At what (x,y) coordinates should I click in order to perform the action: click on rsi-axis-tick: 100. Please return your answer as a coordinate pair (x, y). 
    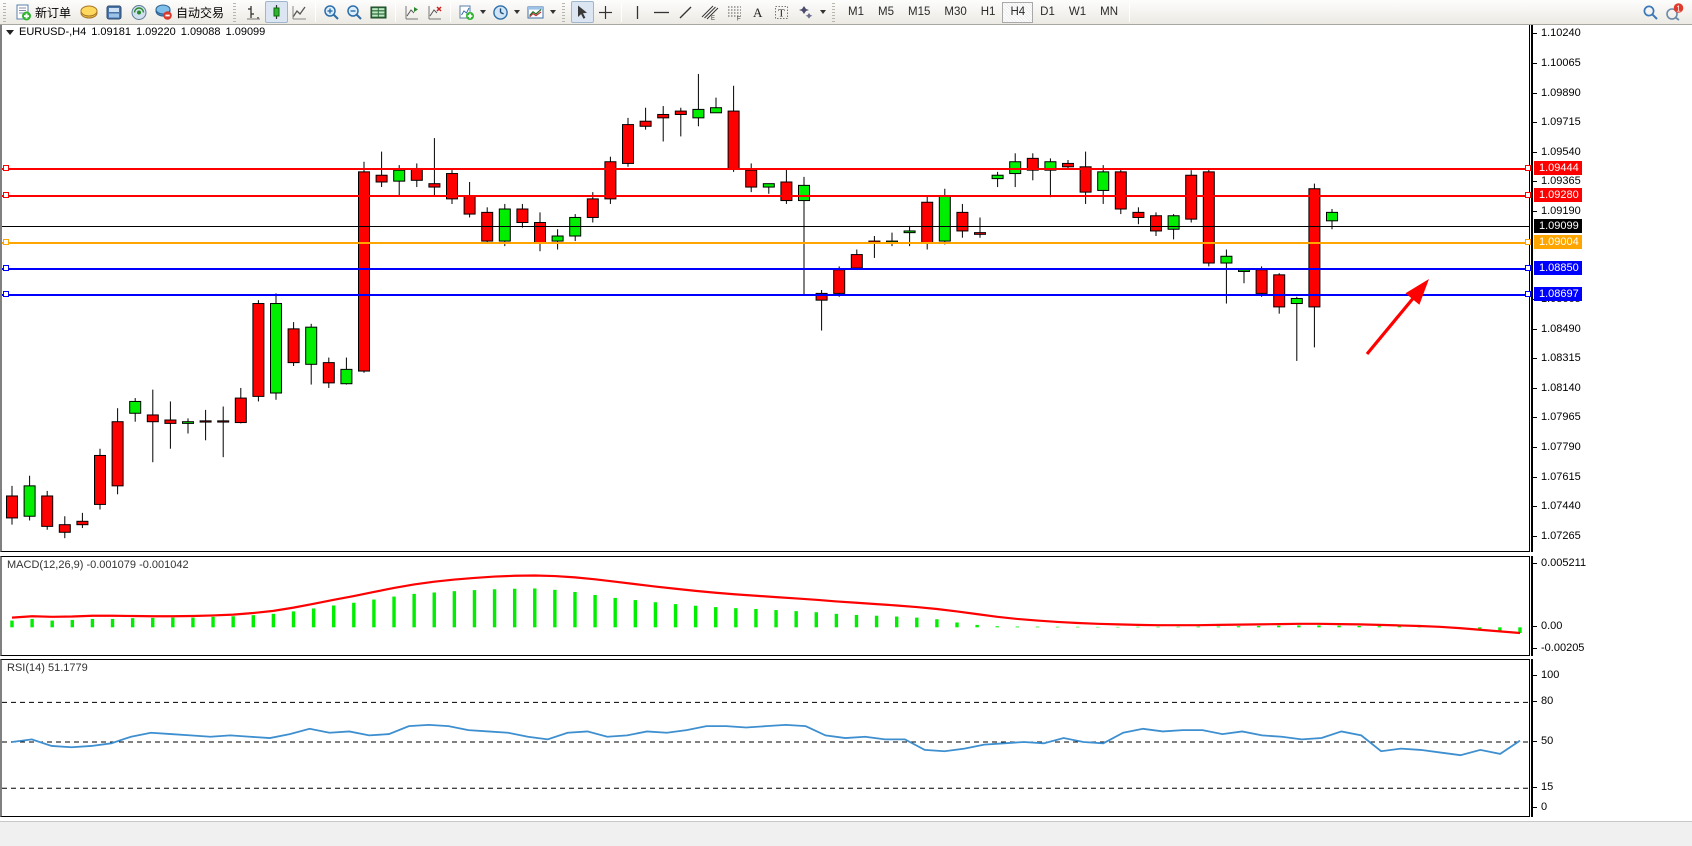
    Looking at the image, I should click on (1546, 675).